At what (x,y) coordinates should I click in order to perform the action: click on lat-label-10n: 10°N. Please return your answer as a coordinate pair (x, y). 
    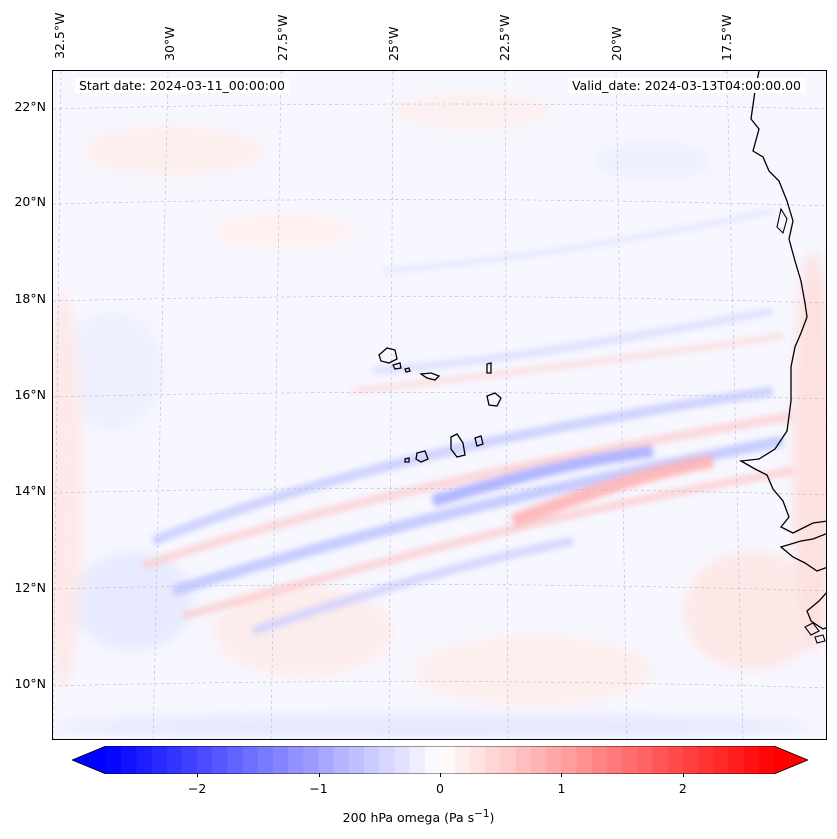
    Looking at the image, I should click on (30, 683).